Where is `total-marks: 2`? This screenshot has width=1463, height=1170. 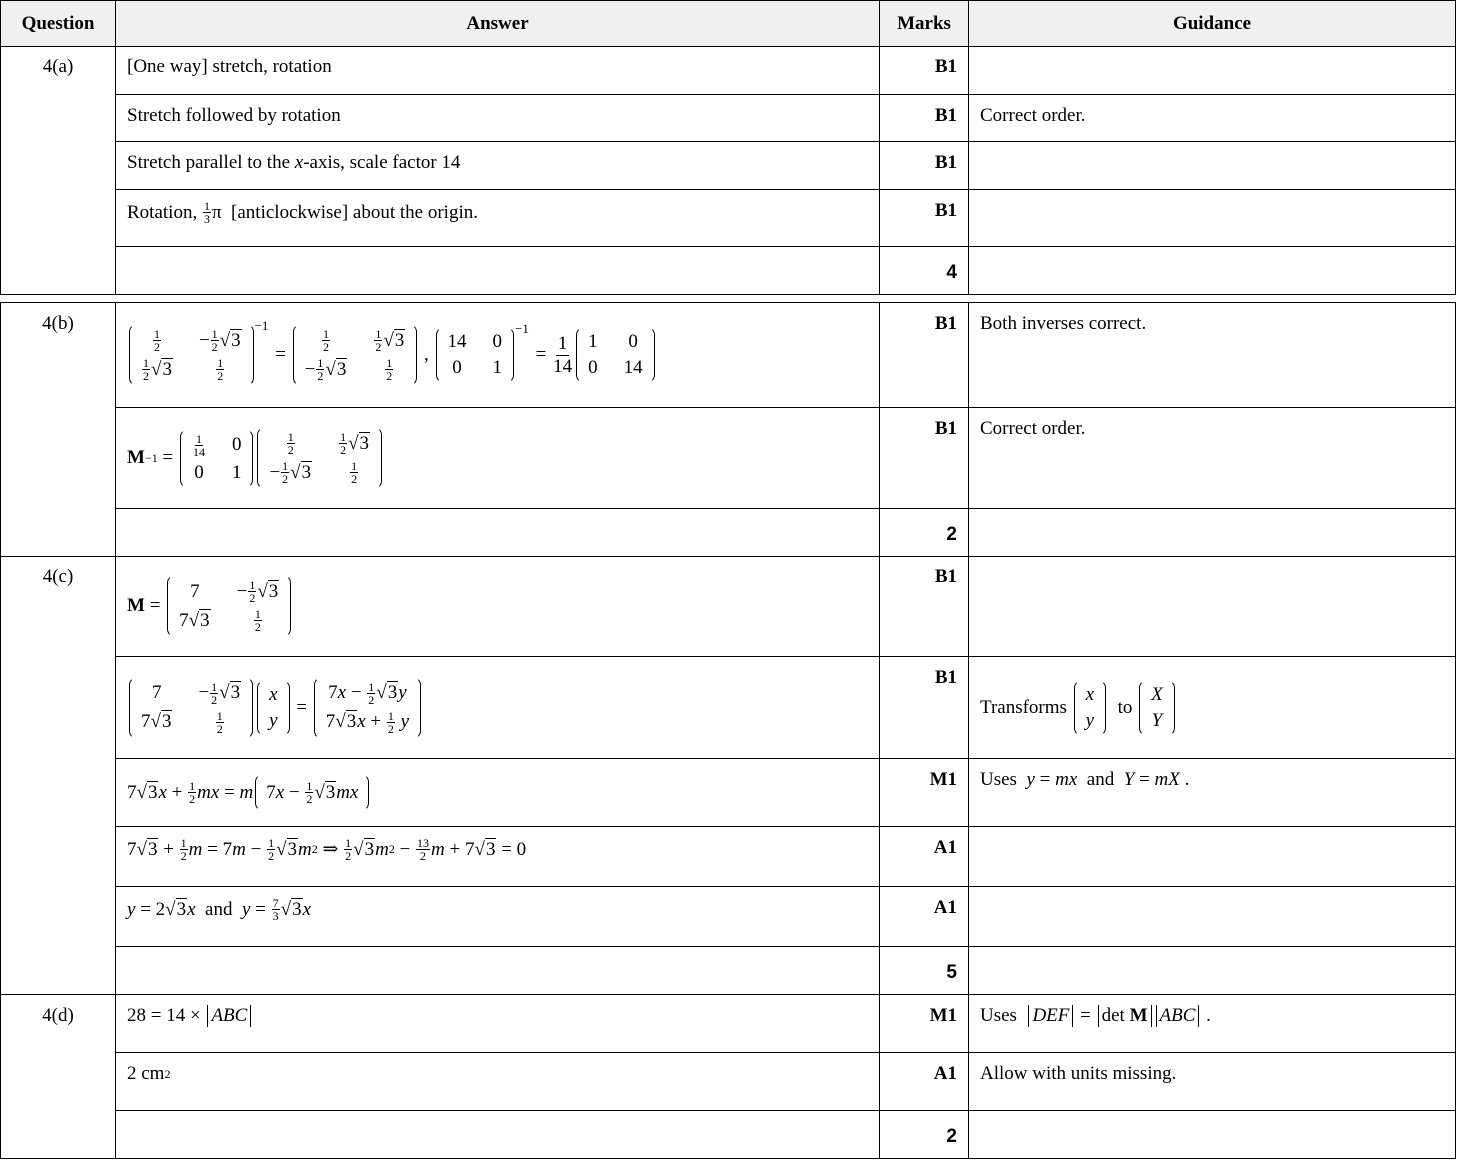 total-marks: 2 is located at coordinates (924, 533).